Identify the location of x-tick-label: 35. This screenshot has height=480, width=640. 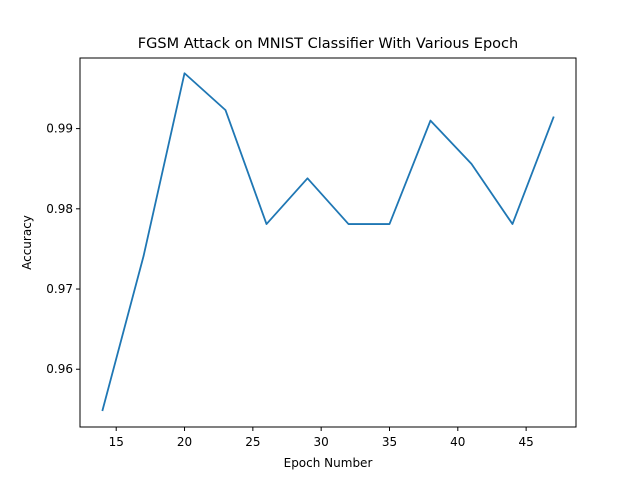
(389, 442).